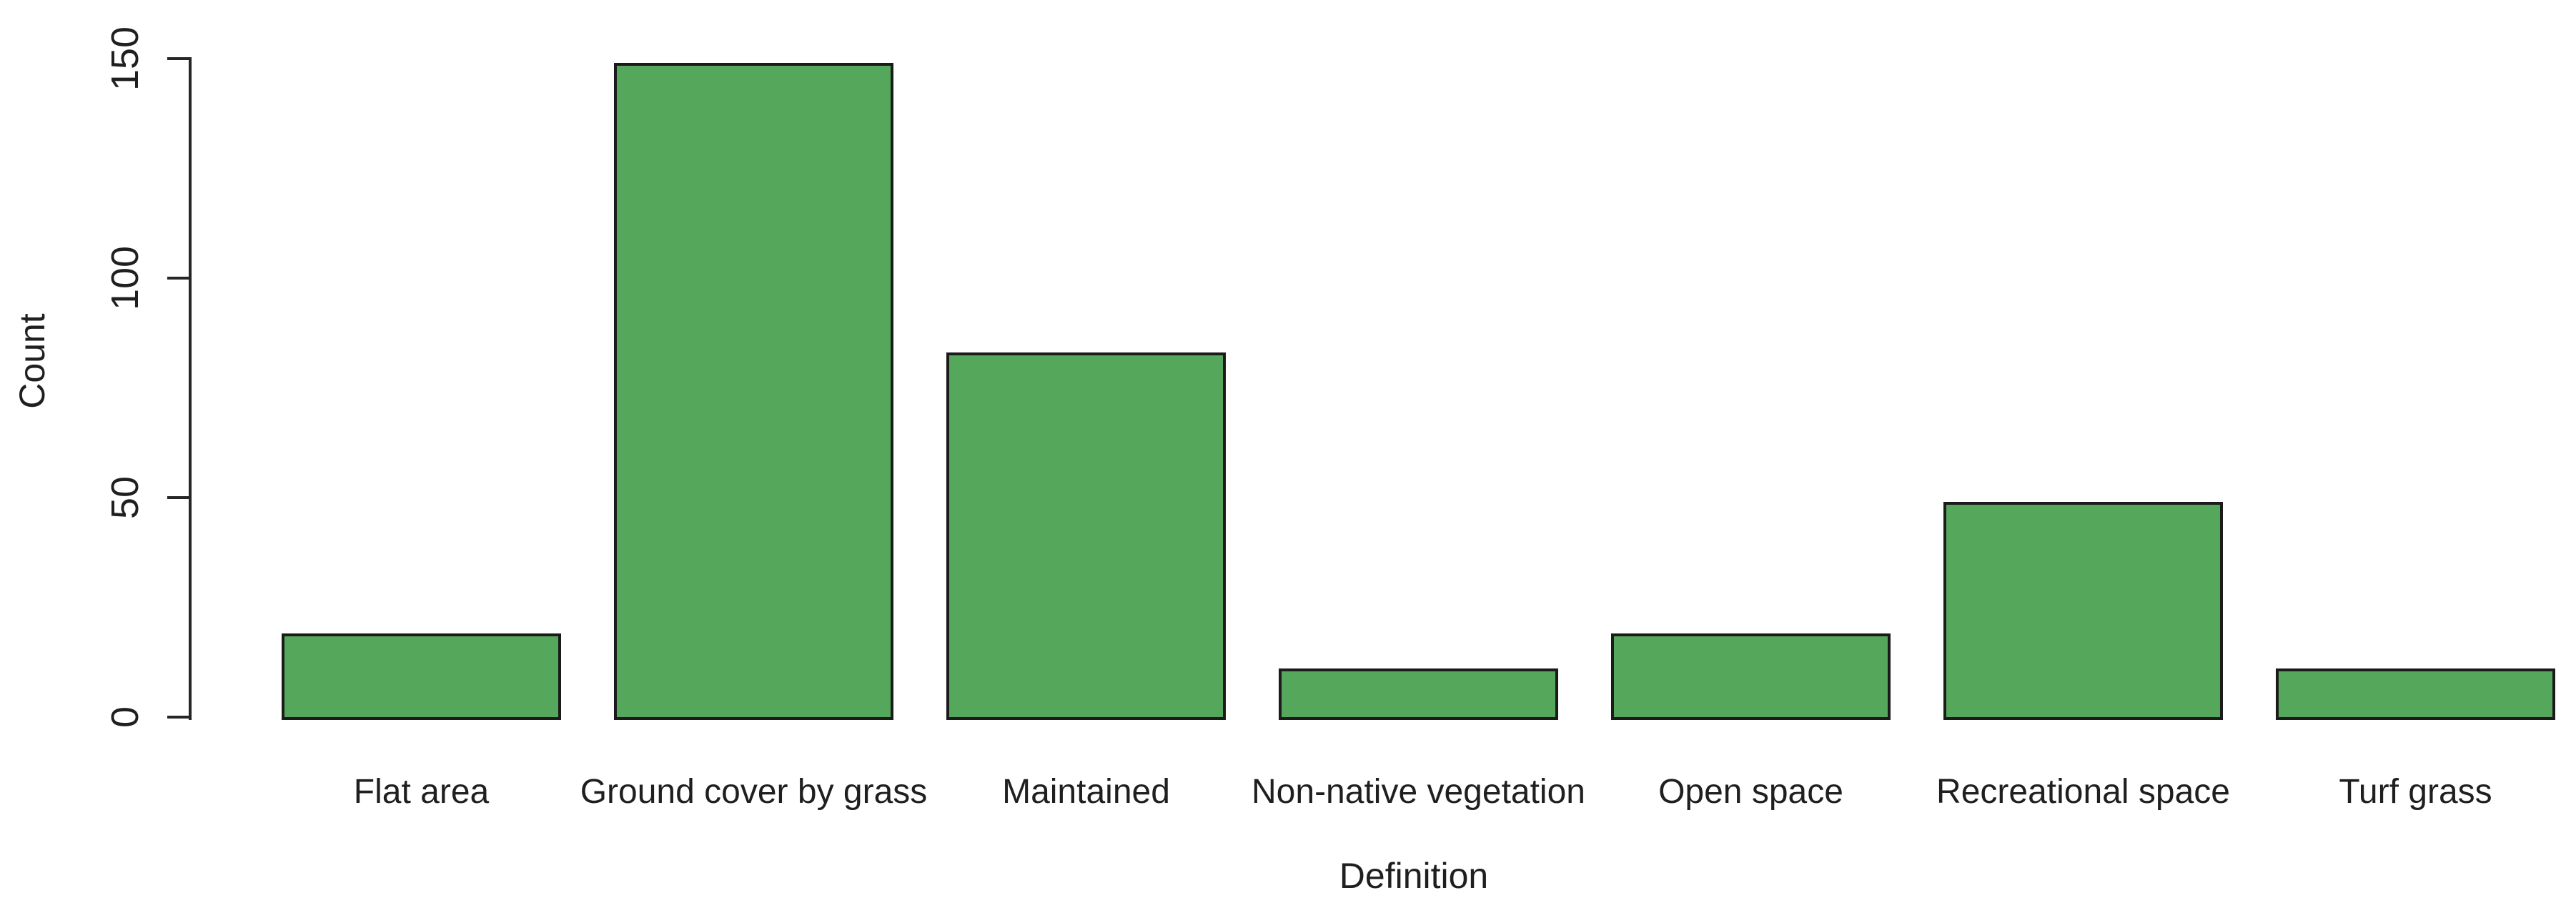  Describe the element at coordinates (126, 718) in the screenshot. I see `y-tick-label: 0` at that location.